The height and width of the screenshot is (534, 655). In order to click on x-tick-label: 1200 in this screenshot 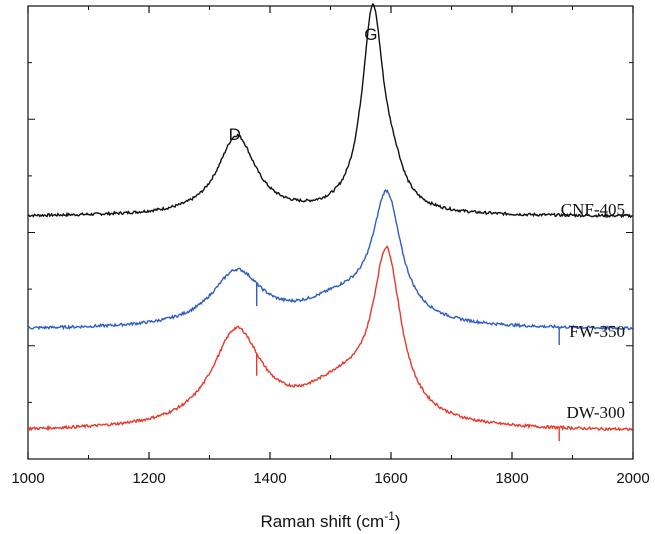, I will do `click(148, 478)`.